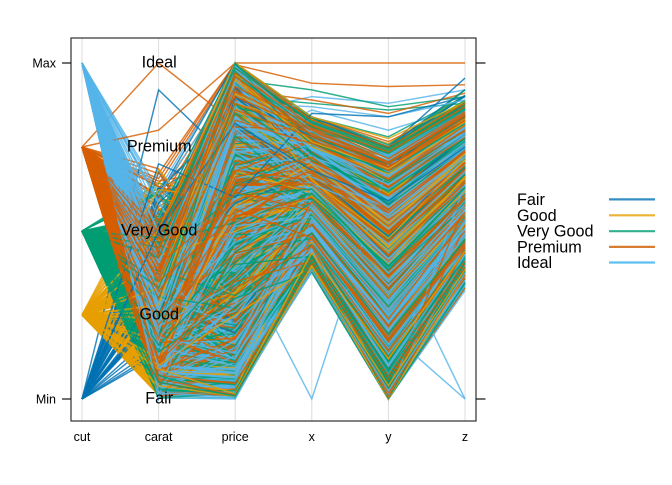  What do you see at coordinates (159, 437) in the screenshot?
I see `svg-text: carat` at bounding box center [159, 437].